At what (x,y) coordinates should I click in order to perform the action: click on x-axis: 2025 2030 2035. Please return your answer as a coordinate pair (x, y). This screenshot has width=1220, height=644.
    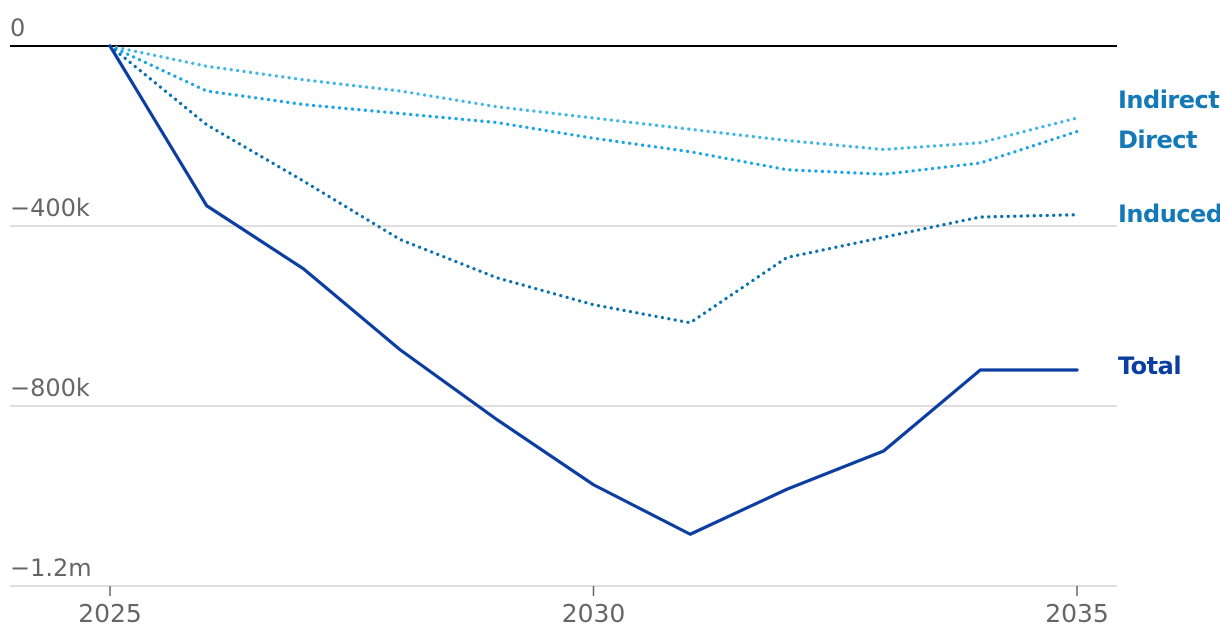
    Looking at the image, I should click on (593, 607).